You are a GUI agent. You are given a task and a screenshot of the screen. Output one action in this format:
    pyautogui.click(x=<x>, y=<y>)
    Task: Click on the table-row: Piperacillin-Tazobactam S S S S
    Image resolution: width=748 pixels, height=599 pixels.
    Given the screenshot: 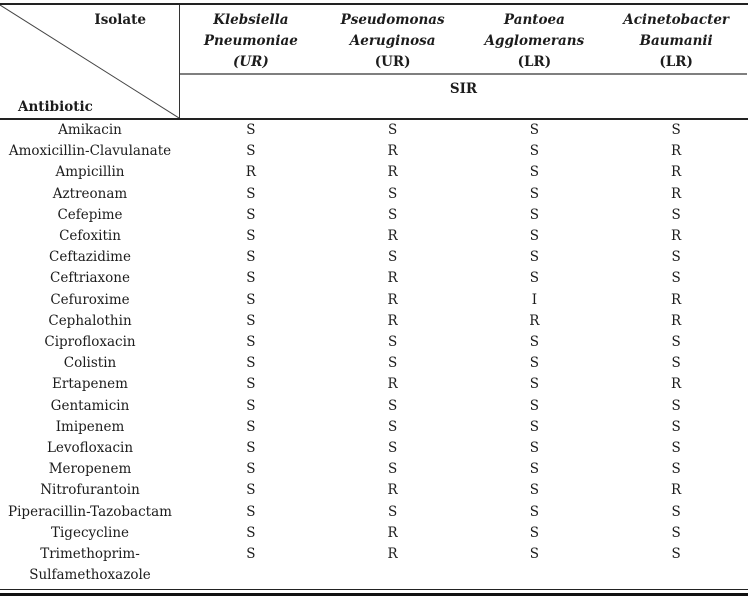 What is the action you would take?
    pyautogui.click(x=374, y=512)
    